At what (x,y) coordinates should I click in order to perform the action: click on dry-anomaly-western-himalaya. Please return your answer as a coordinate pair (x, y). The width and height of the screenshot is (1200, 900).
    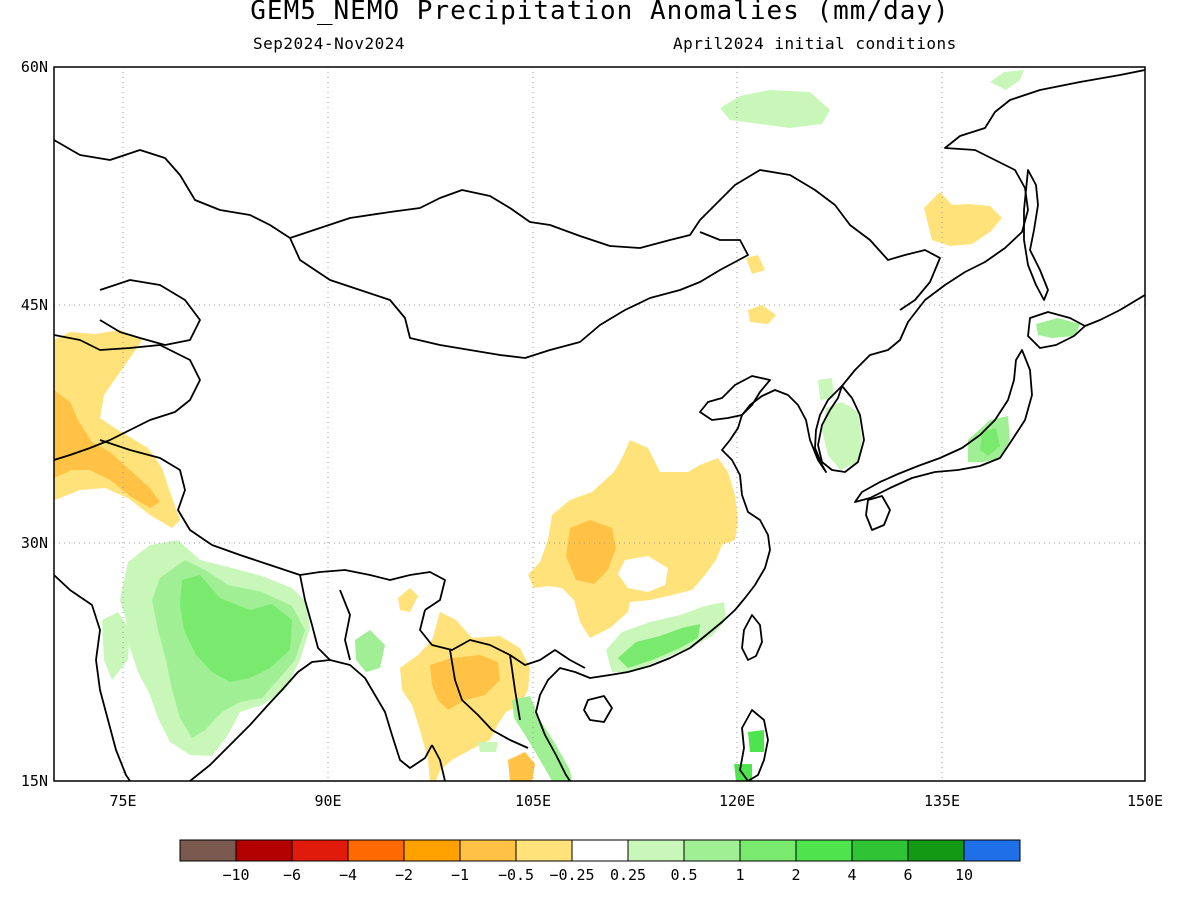
    Looking at the image, I should click on (117, 429).